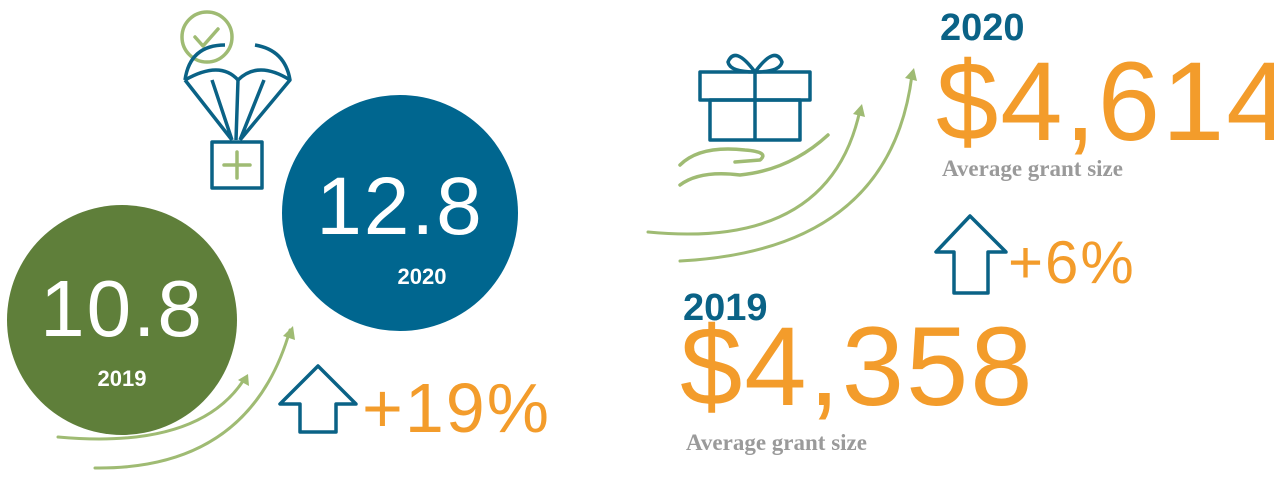 The width and height of the screenshot is (1274, 478). I want to click on amount-current: $4,614, so click(1105, 101).